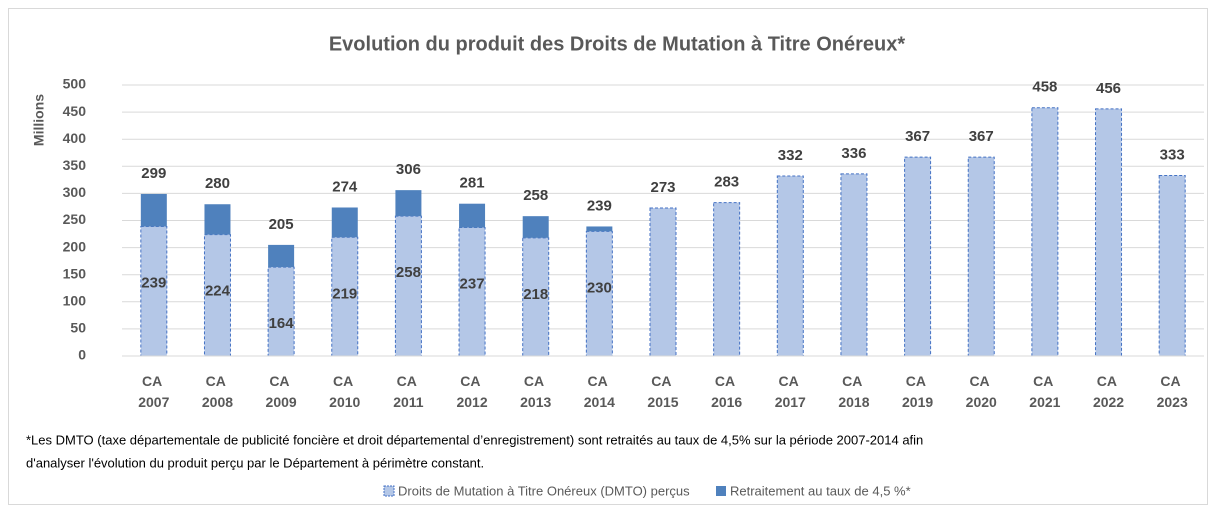 This screenshot has height=513, width=1216. Describe the element at coordinates (75, 165) in the screenshot. I see `y-tick-label: 350` at that location.